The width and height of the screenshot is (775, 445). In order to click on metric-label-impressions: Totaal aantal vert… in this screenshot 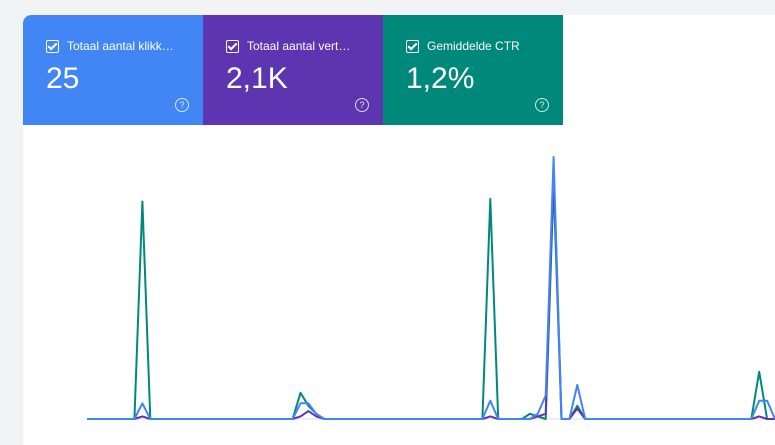, I will do `click(299, 46)`.